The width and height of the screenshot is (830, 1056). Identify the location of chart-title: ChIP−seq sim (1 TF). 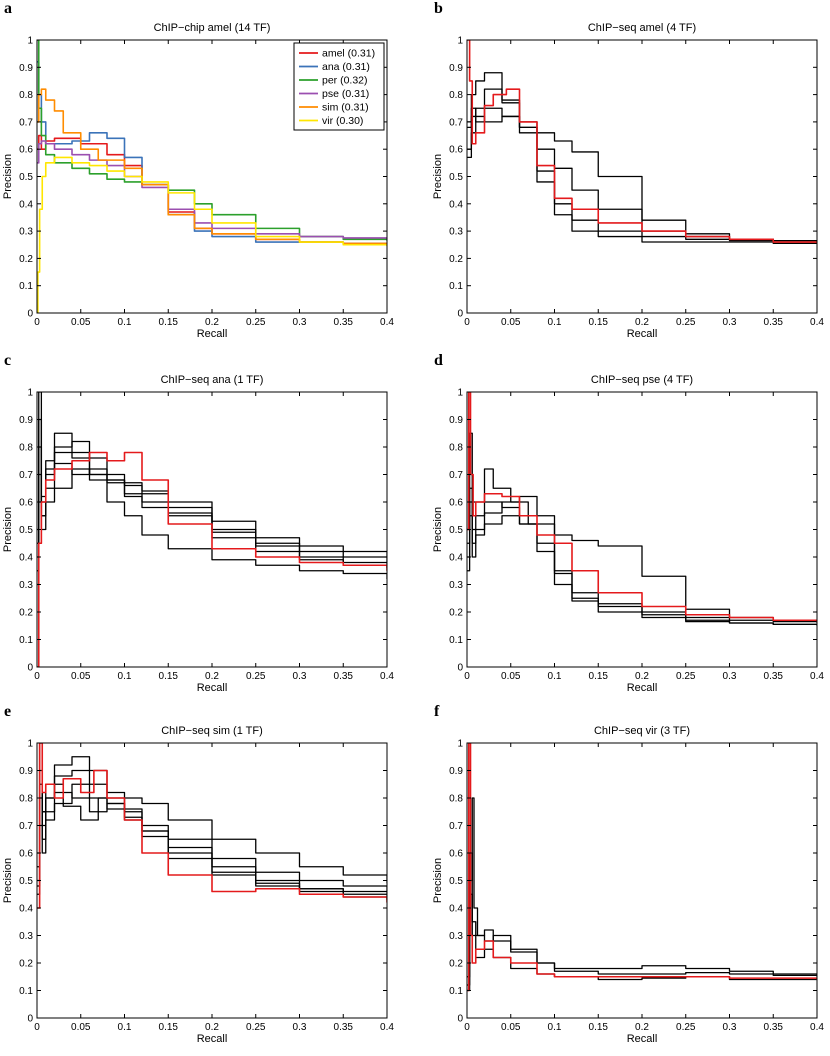
(212, 731).